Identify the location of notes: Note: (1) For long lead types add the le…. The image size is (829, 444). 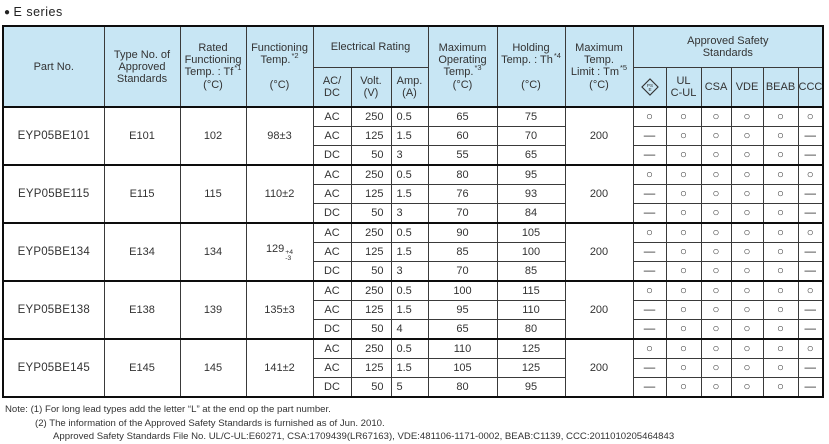
(415, 423).